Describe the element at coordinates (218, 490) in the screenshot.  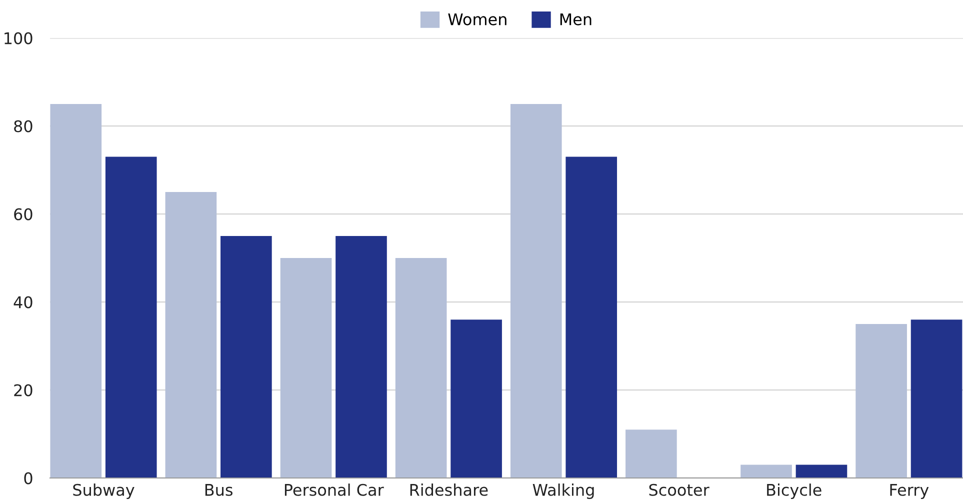
I see `x-tick-label: Bus` at that location.